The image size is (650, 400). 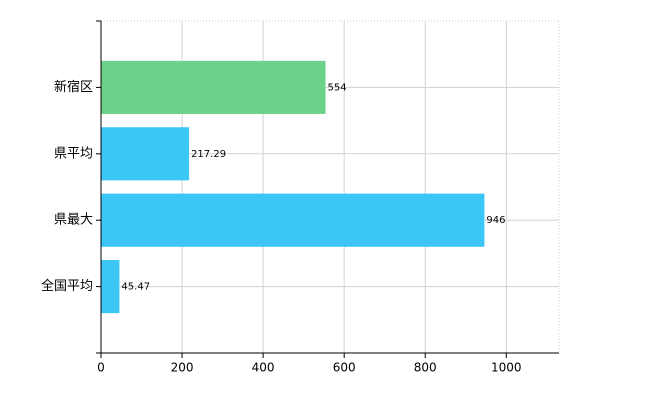 I want to click on value-label: 946, so click(x=495, y=220).